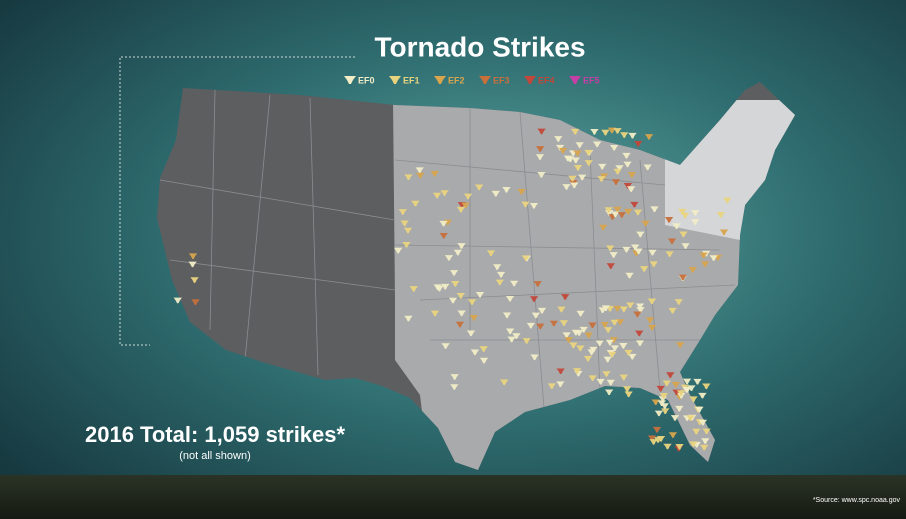  I want to click on legend-label: EF3, so click(501, 80).